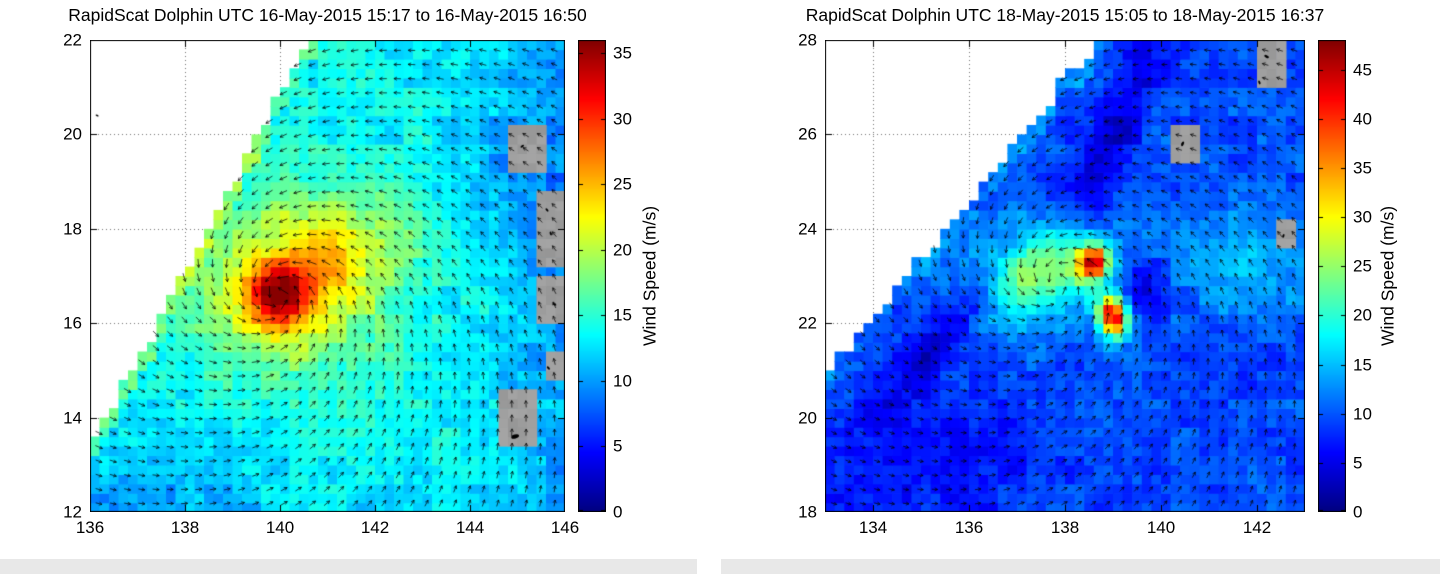  Describe the element at coordinates (807, 134) in the screenshot. I see `y-tick-label: 26` at that location.